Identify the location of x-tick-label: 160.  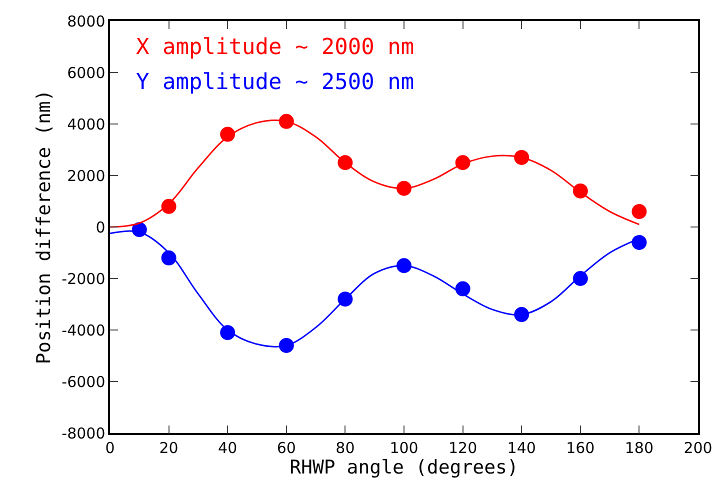
(580, 447).